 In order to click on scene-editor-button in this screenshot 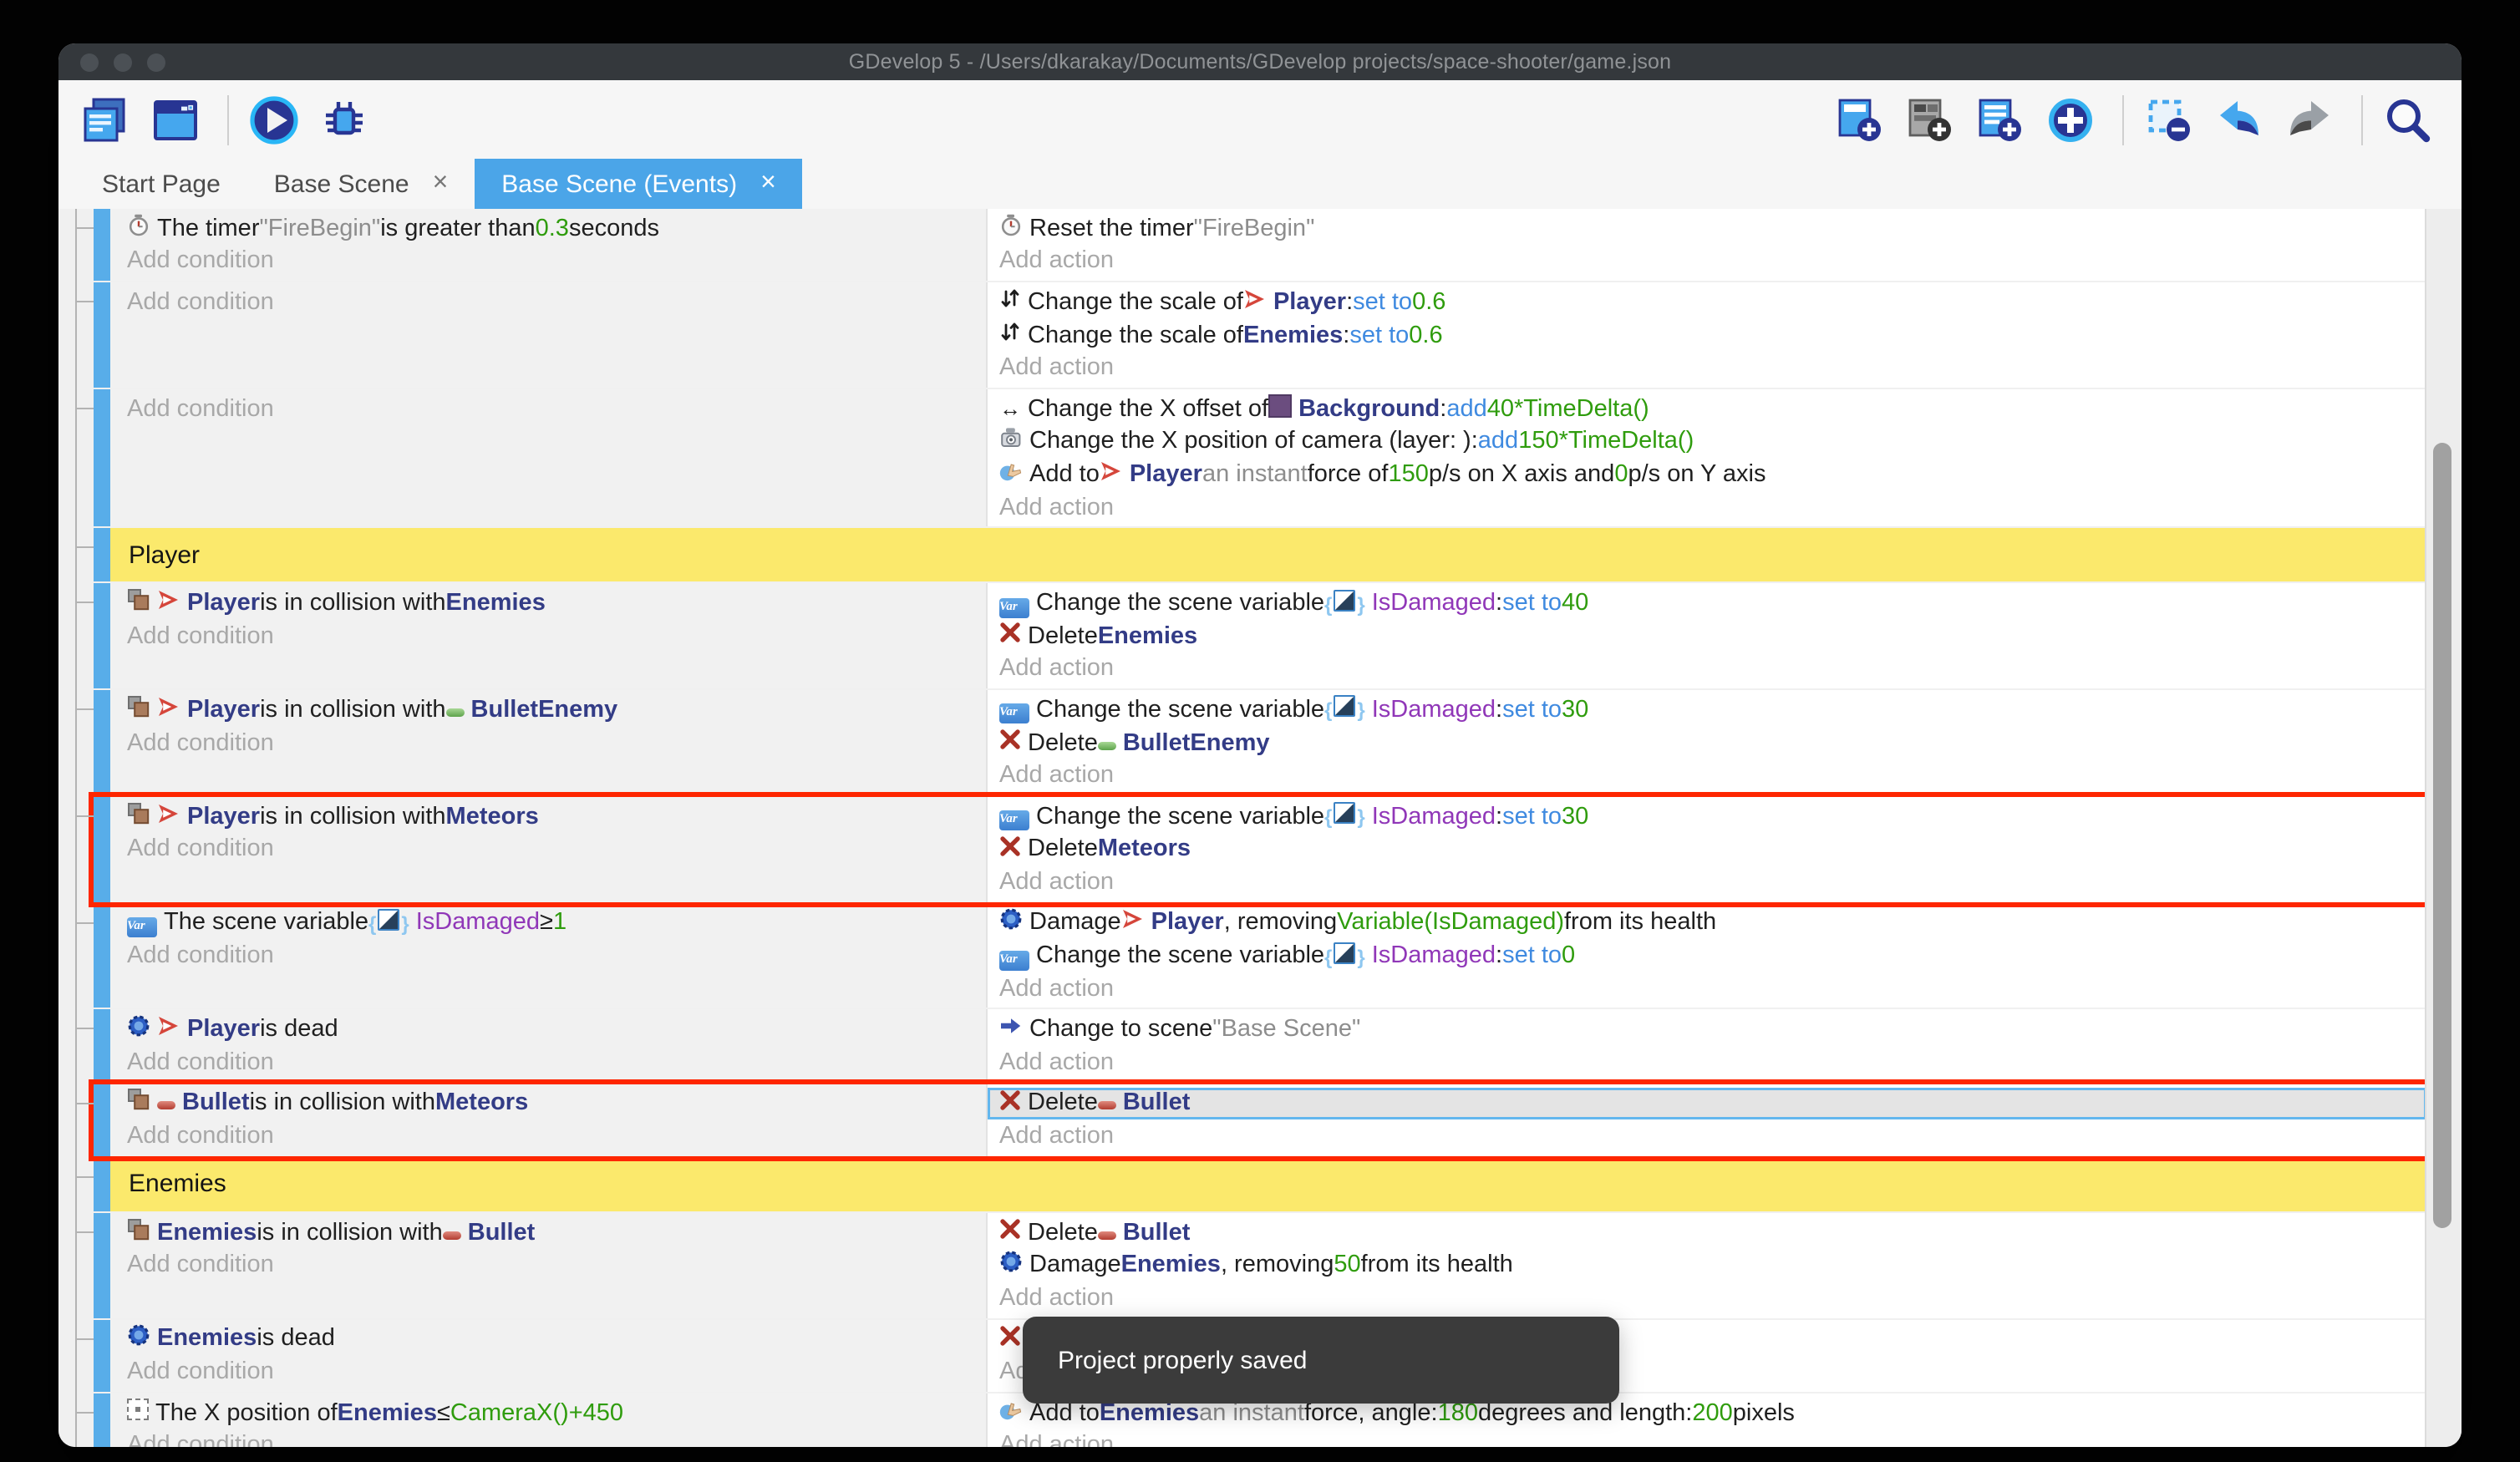, I will do `click(179, 119)`.